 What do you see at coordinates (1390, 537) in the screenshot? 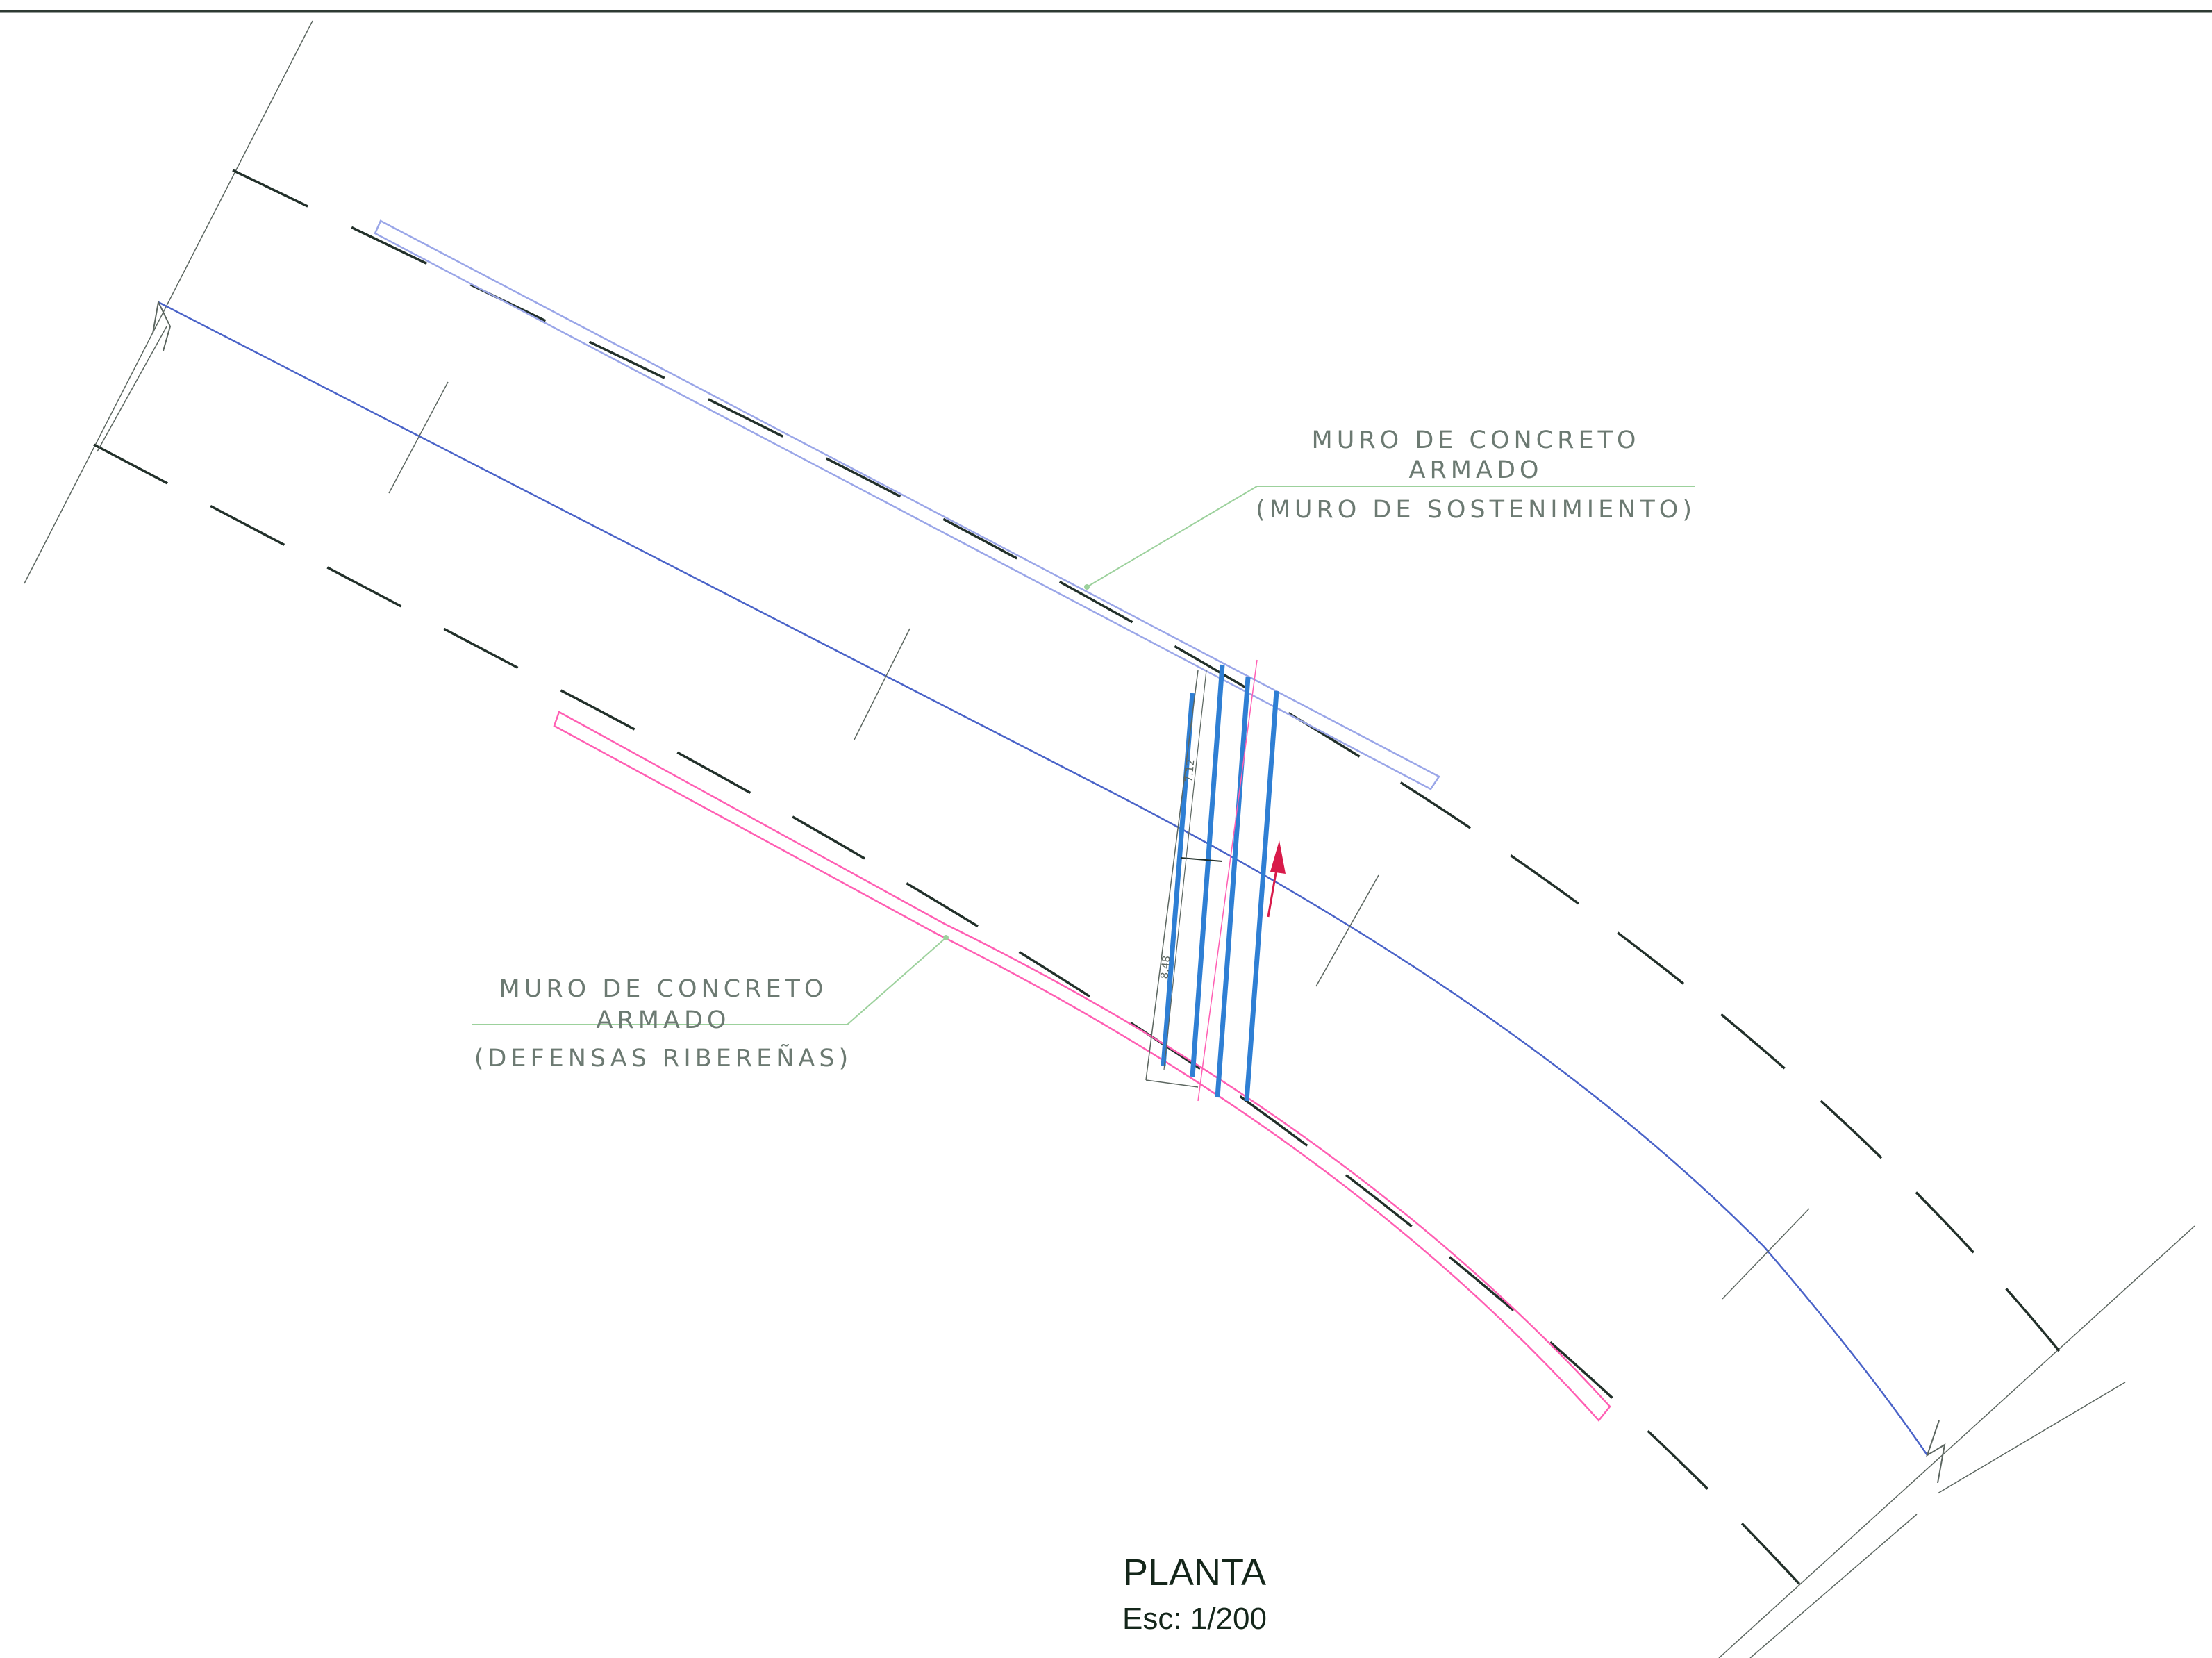
I see `leader-line-upper` at bounding box center [1390, 537].